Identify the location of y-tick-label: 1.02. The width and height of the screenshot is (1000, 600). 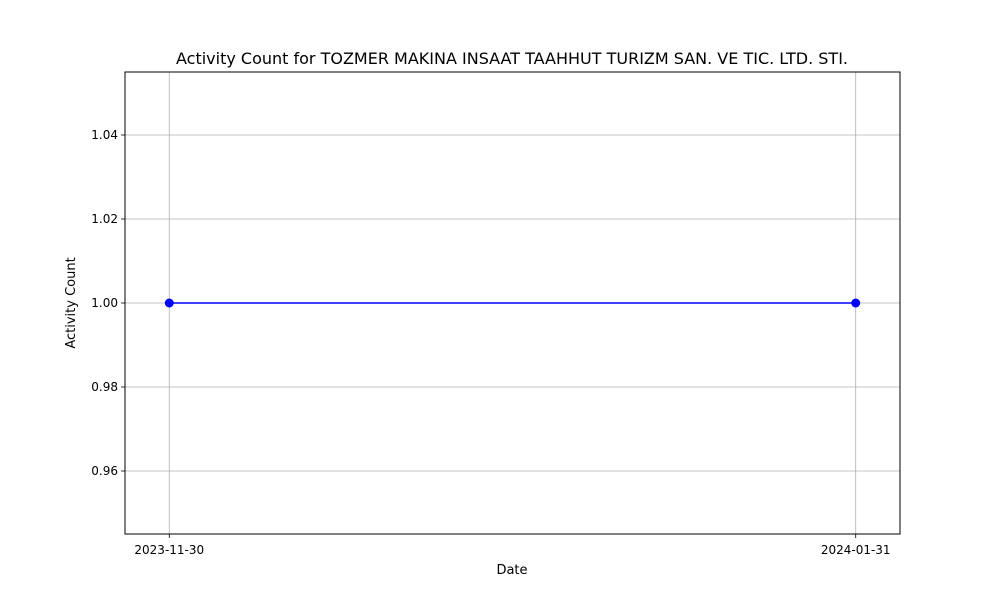
(104, 219).